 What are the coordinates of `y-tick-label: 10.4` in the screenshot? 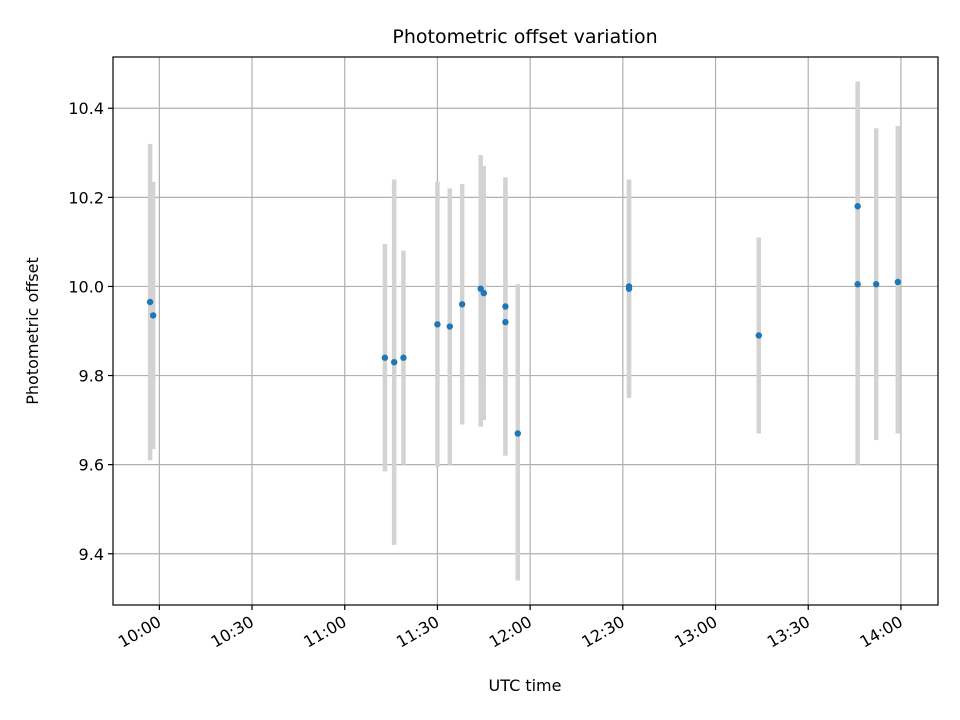 It's located at (86, 108).